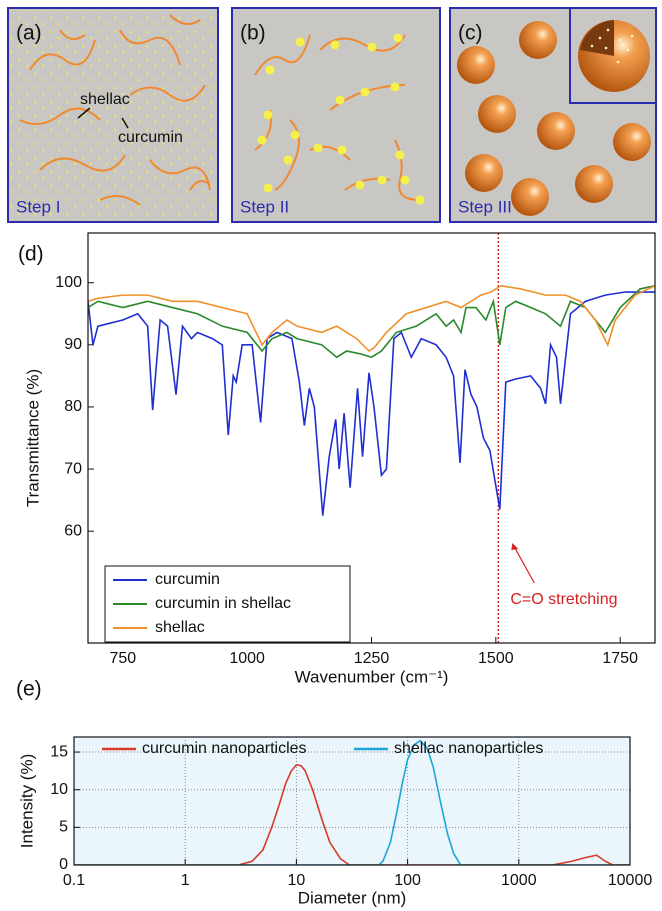  I want to click on step-label: Step I, so click(38, 206).